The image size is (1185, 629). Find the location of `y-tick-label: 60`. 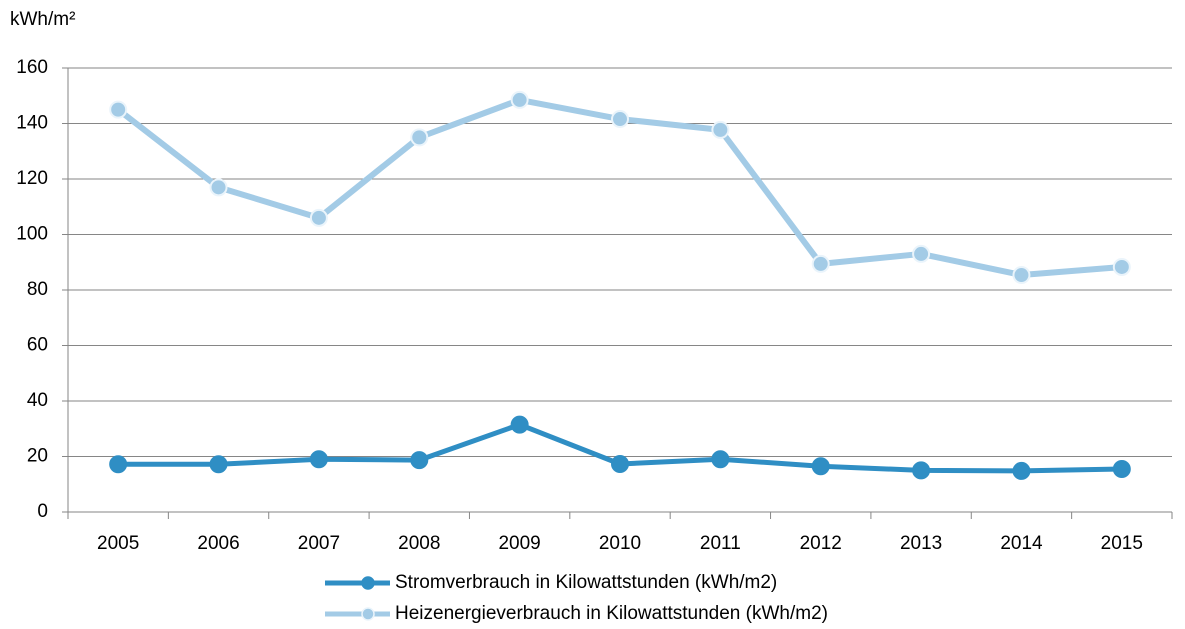

y-tick-label: 60 is located at coordinates (37, 345).